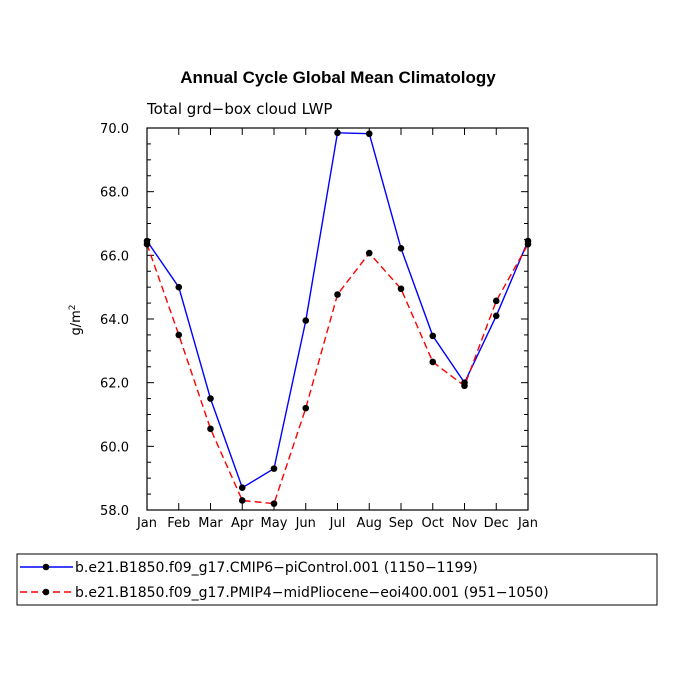 Image resolution: width=675 pixels, height=675 pixels. Describe the element at coordinates (114, 129) in the screenshot. I see `y-tick-label: 70.0` at that location.